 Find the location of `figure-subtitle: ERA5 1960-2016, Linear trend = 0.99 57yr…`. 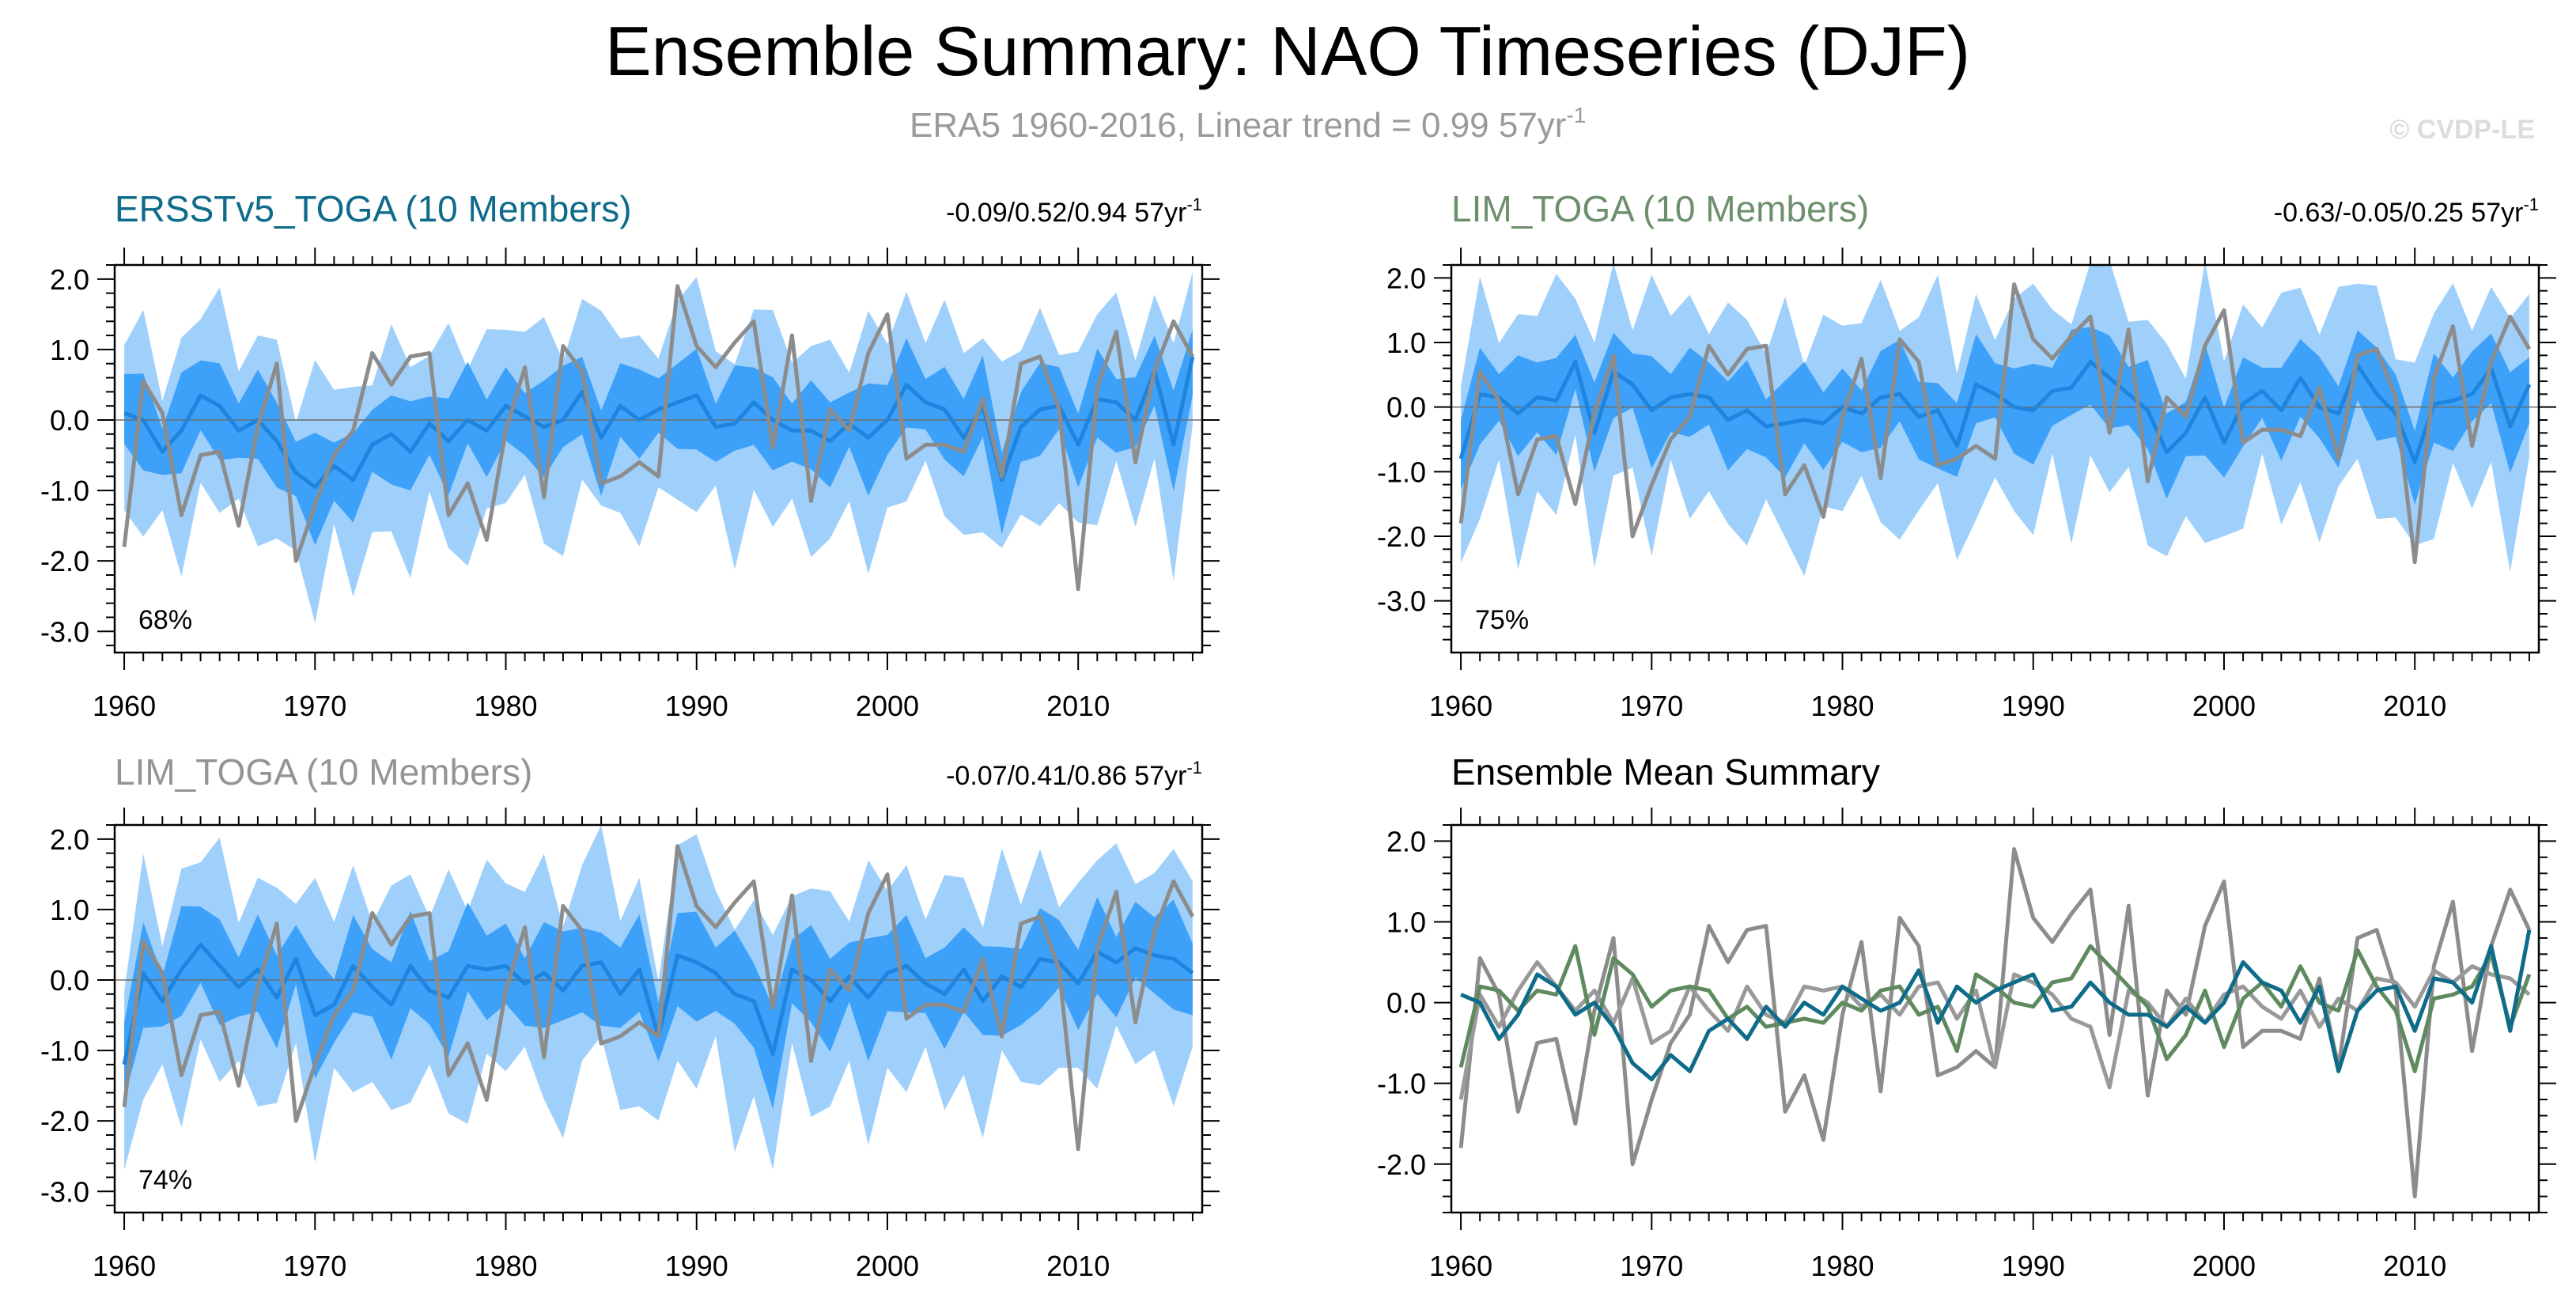

figure-subtitle: ERA5 1960-2016, Linear trend = 0.99 57yr… is located at coordinates (1248, 124).